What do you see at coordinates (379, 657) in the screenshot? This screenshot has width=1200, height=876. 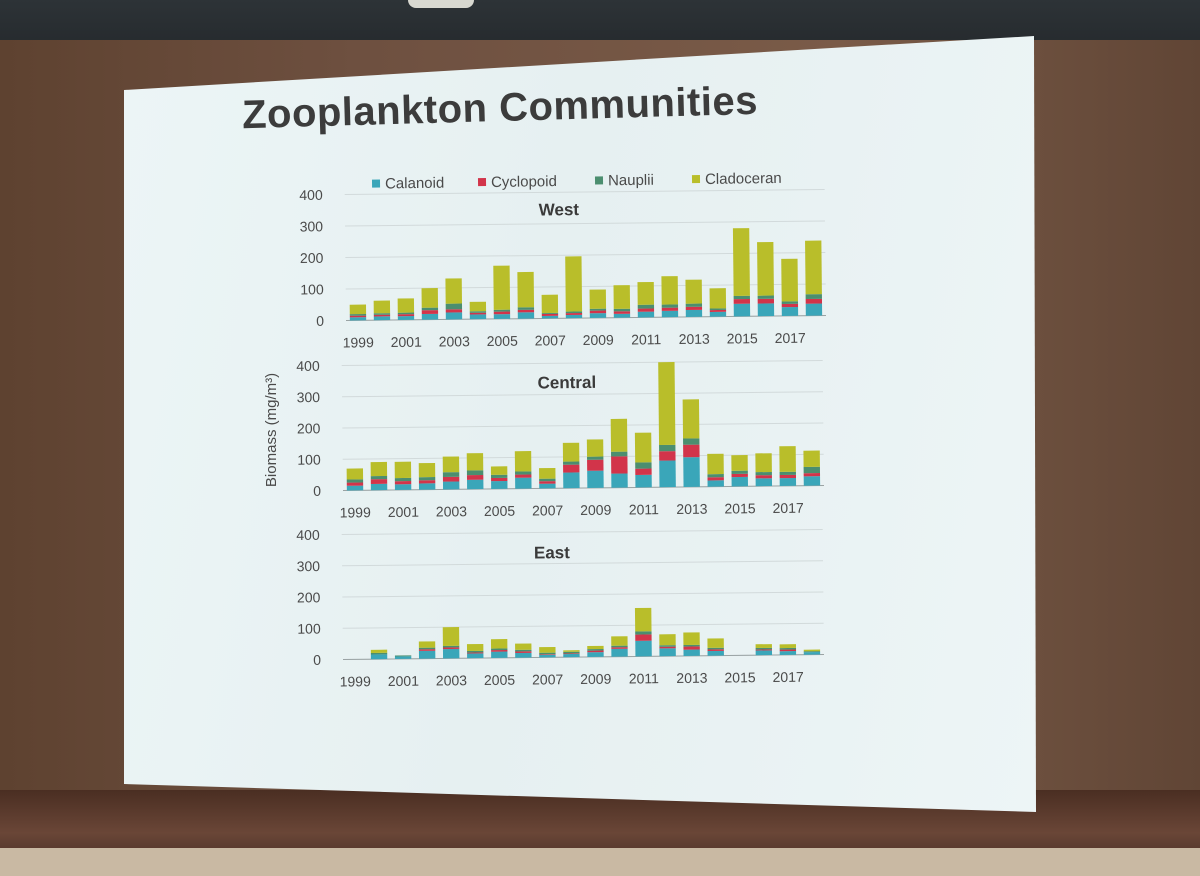 I see `bar-calanoid-2000` at bounding box center [379, 657].